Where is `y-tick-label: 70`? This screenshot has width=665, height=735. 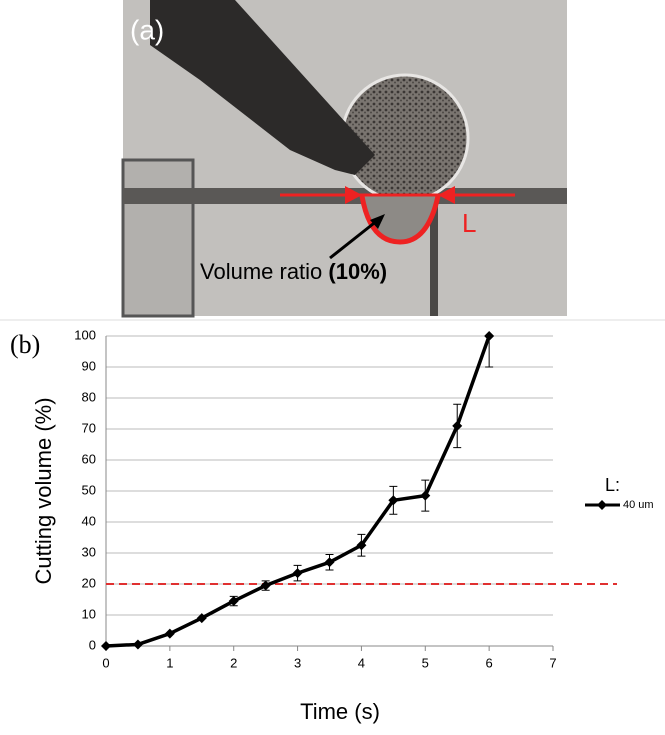 y-tick-label: 70 is located at coordinates (89, 427).